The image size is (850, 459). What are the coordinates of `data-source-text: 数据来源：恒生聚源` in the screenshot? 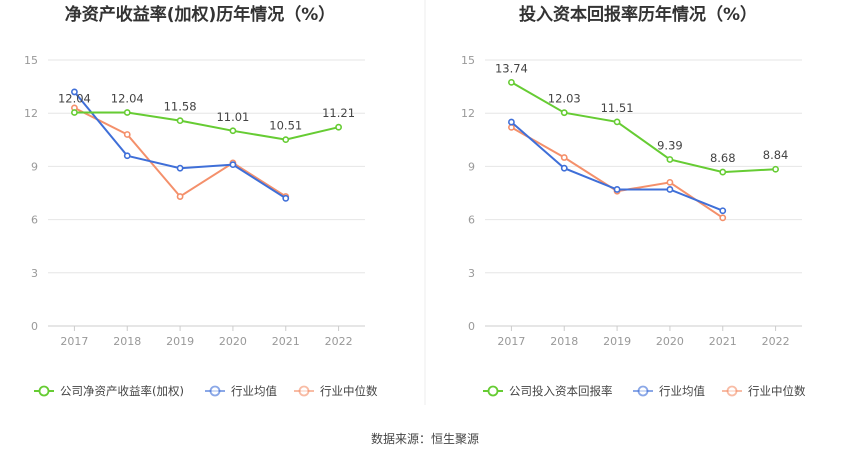 It's located at (425, 438).